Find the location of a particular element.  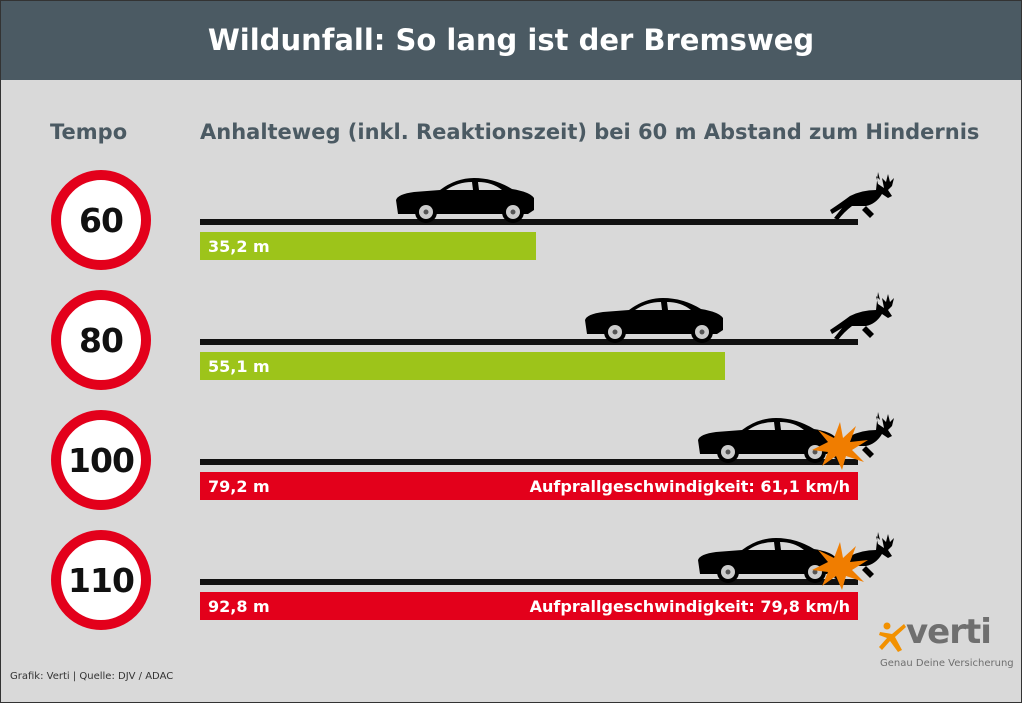

page-title: Wildunfall: So lang ist der Bremsweg is located at coordinates (511, 40).